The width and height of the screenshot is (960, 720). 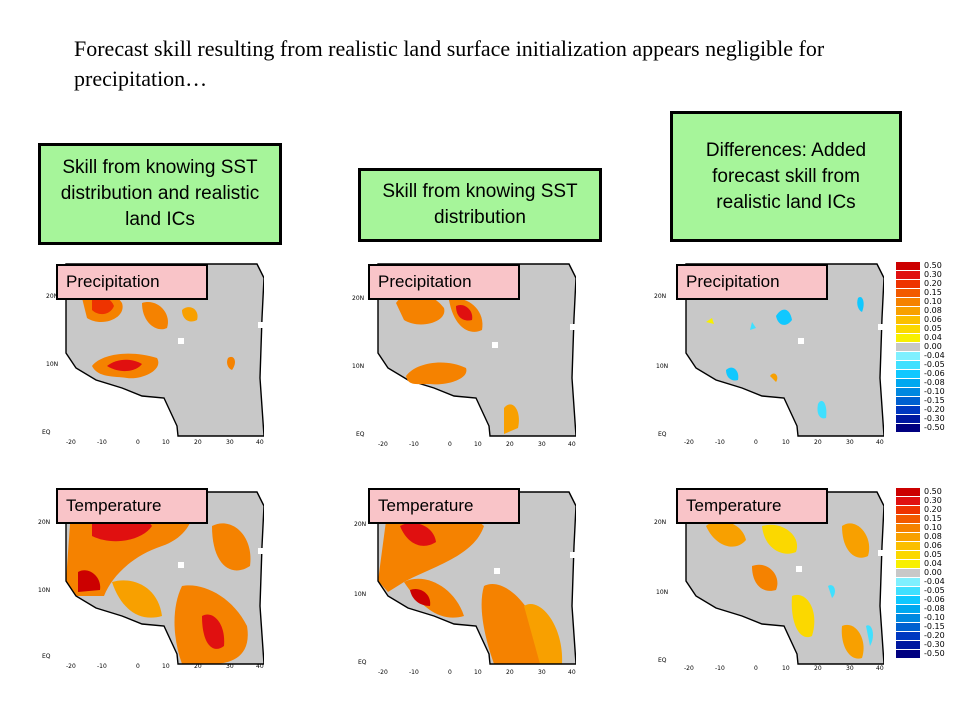 What do you see at coordinates (480, 205) in the screenshot?
I see `header-sst-skill: Skill from knowing SST distribution` at bounding box center [480, 205].